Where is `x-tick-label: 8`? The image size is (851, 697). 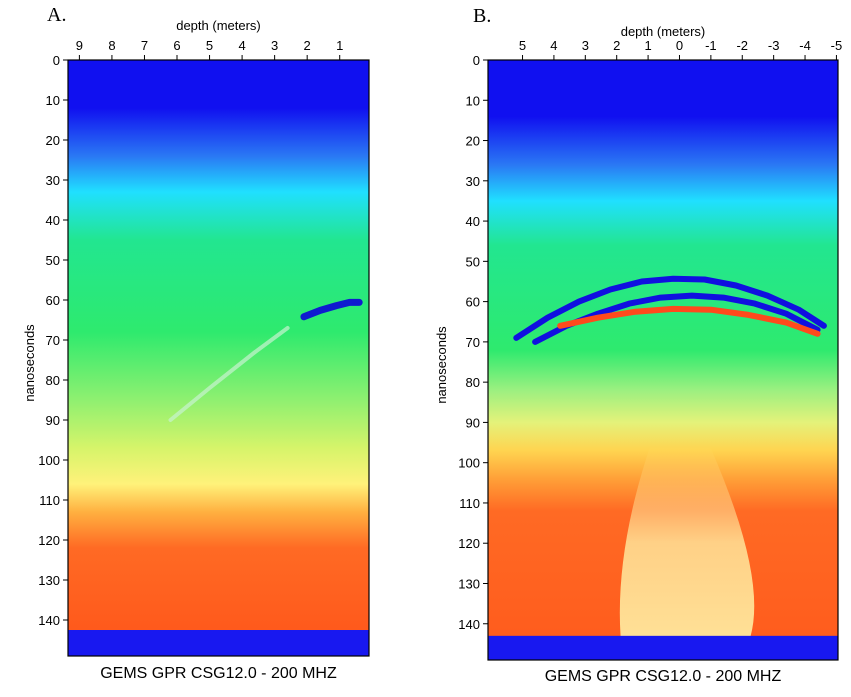 x-tick-label: 8 is located at coordinates (111, 45).